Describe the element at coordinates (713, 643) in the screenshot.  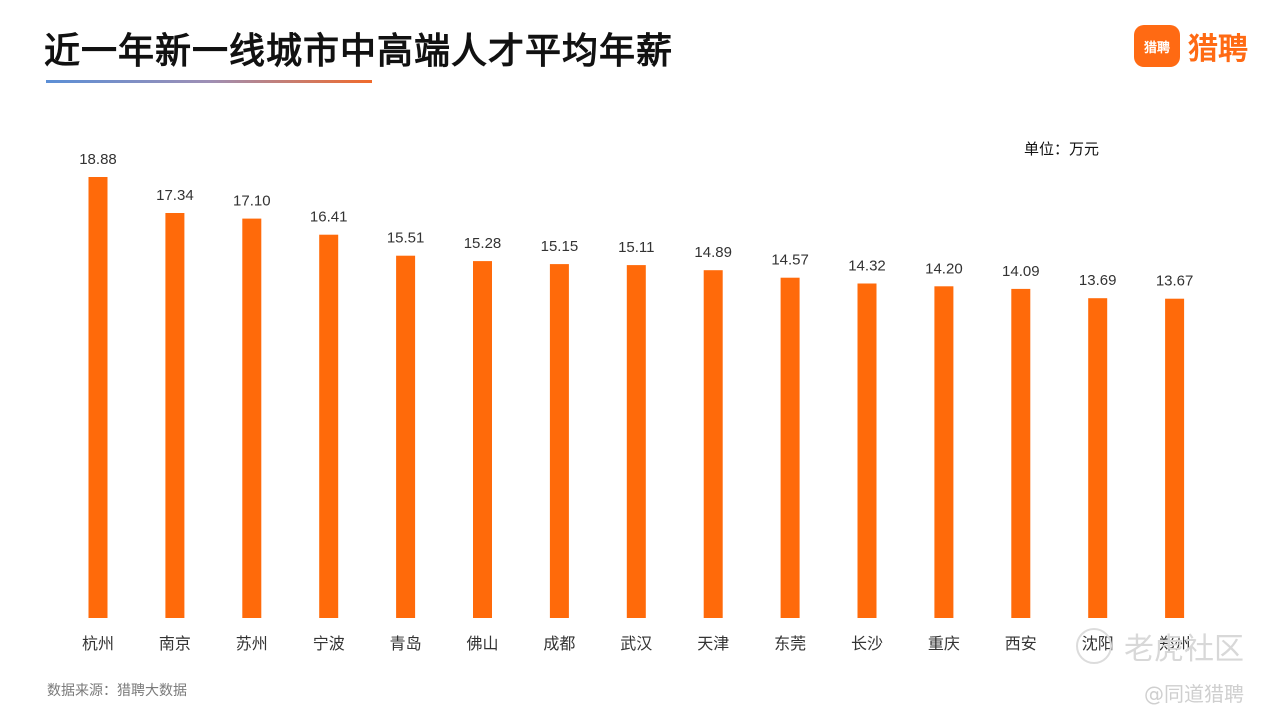
I see `category-label-天津: 天津` at that location.